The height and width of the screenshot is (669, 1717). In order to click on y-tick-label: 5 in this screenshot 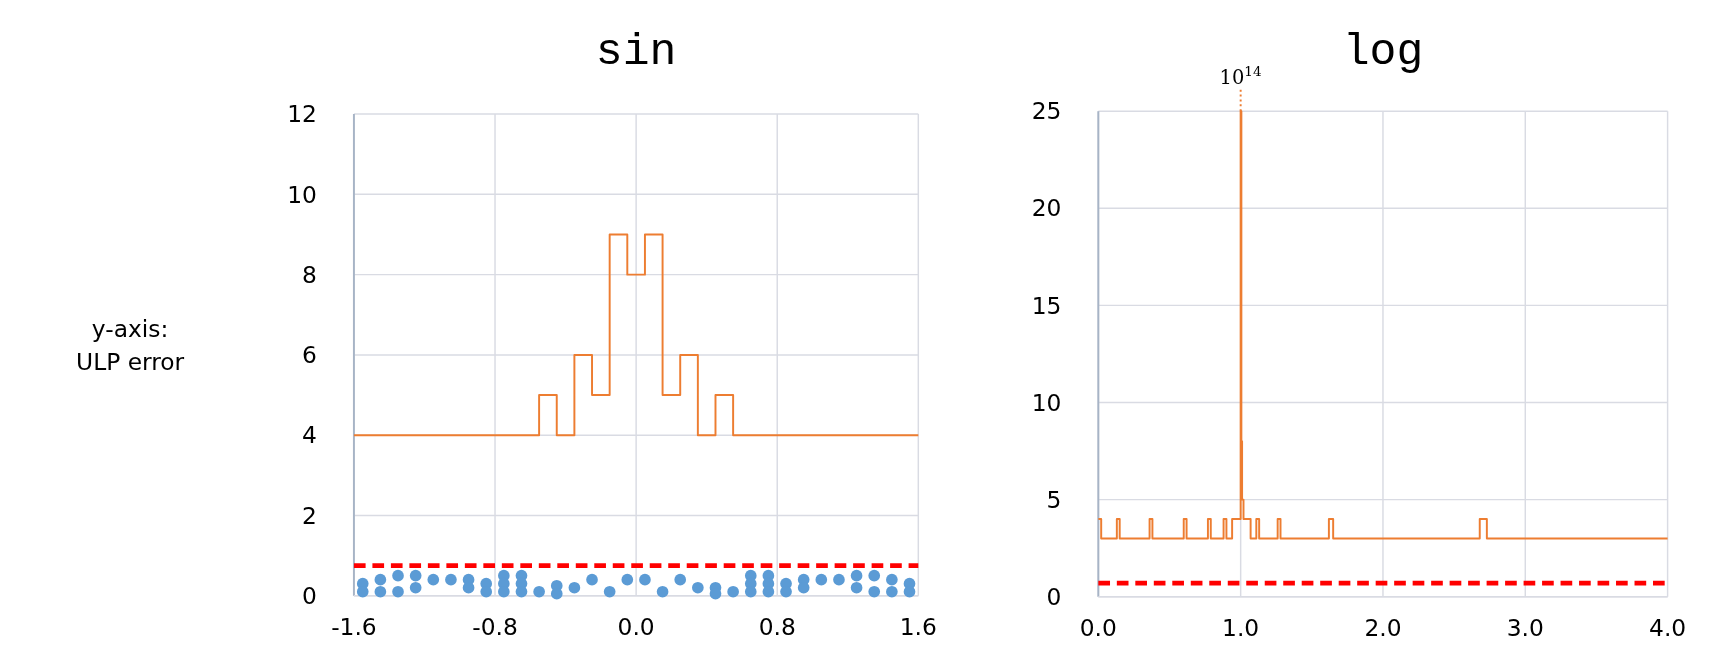, I will do `click(1054, 499)`.